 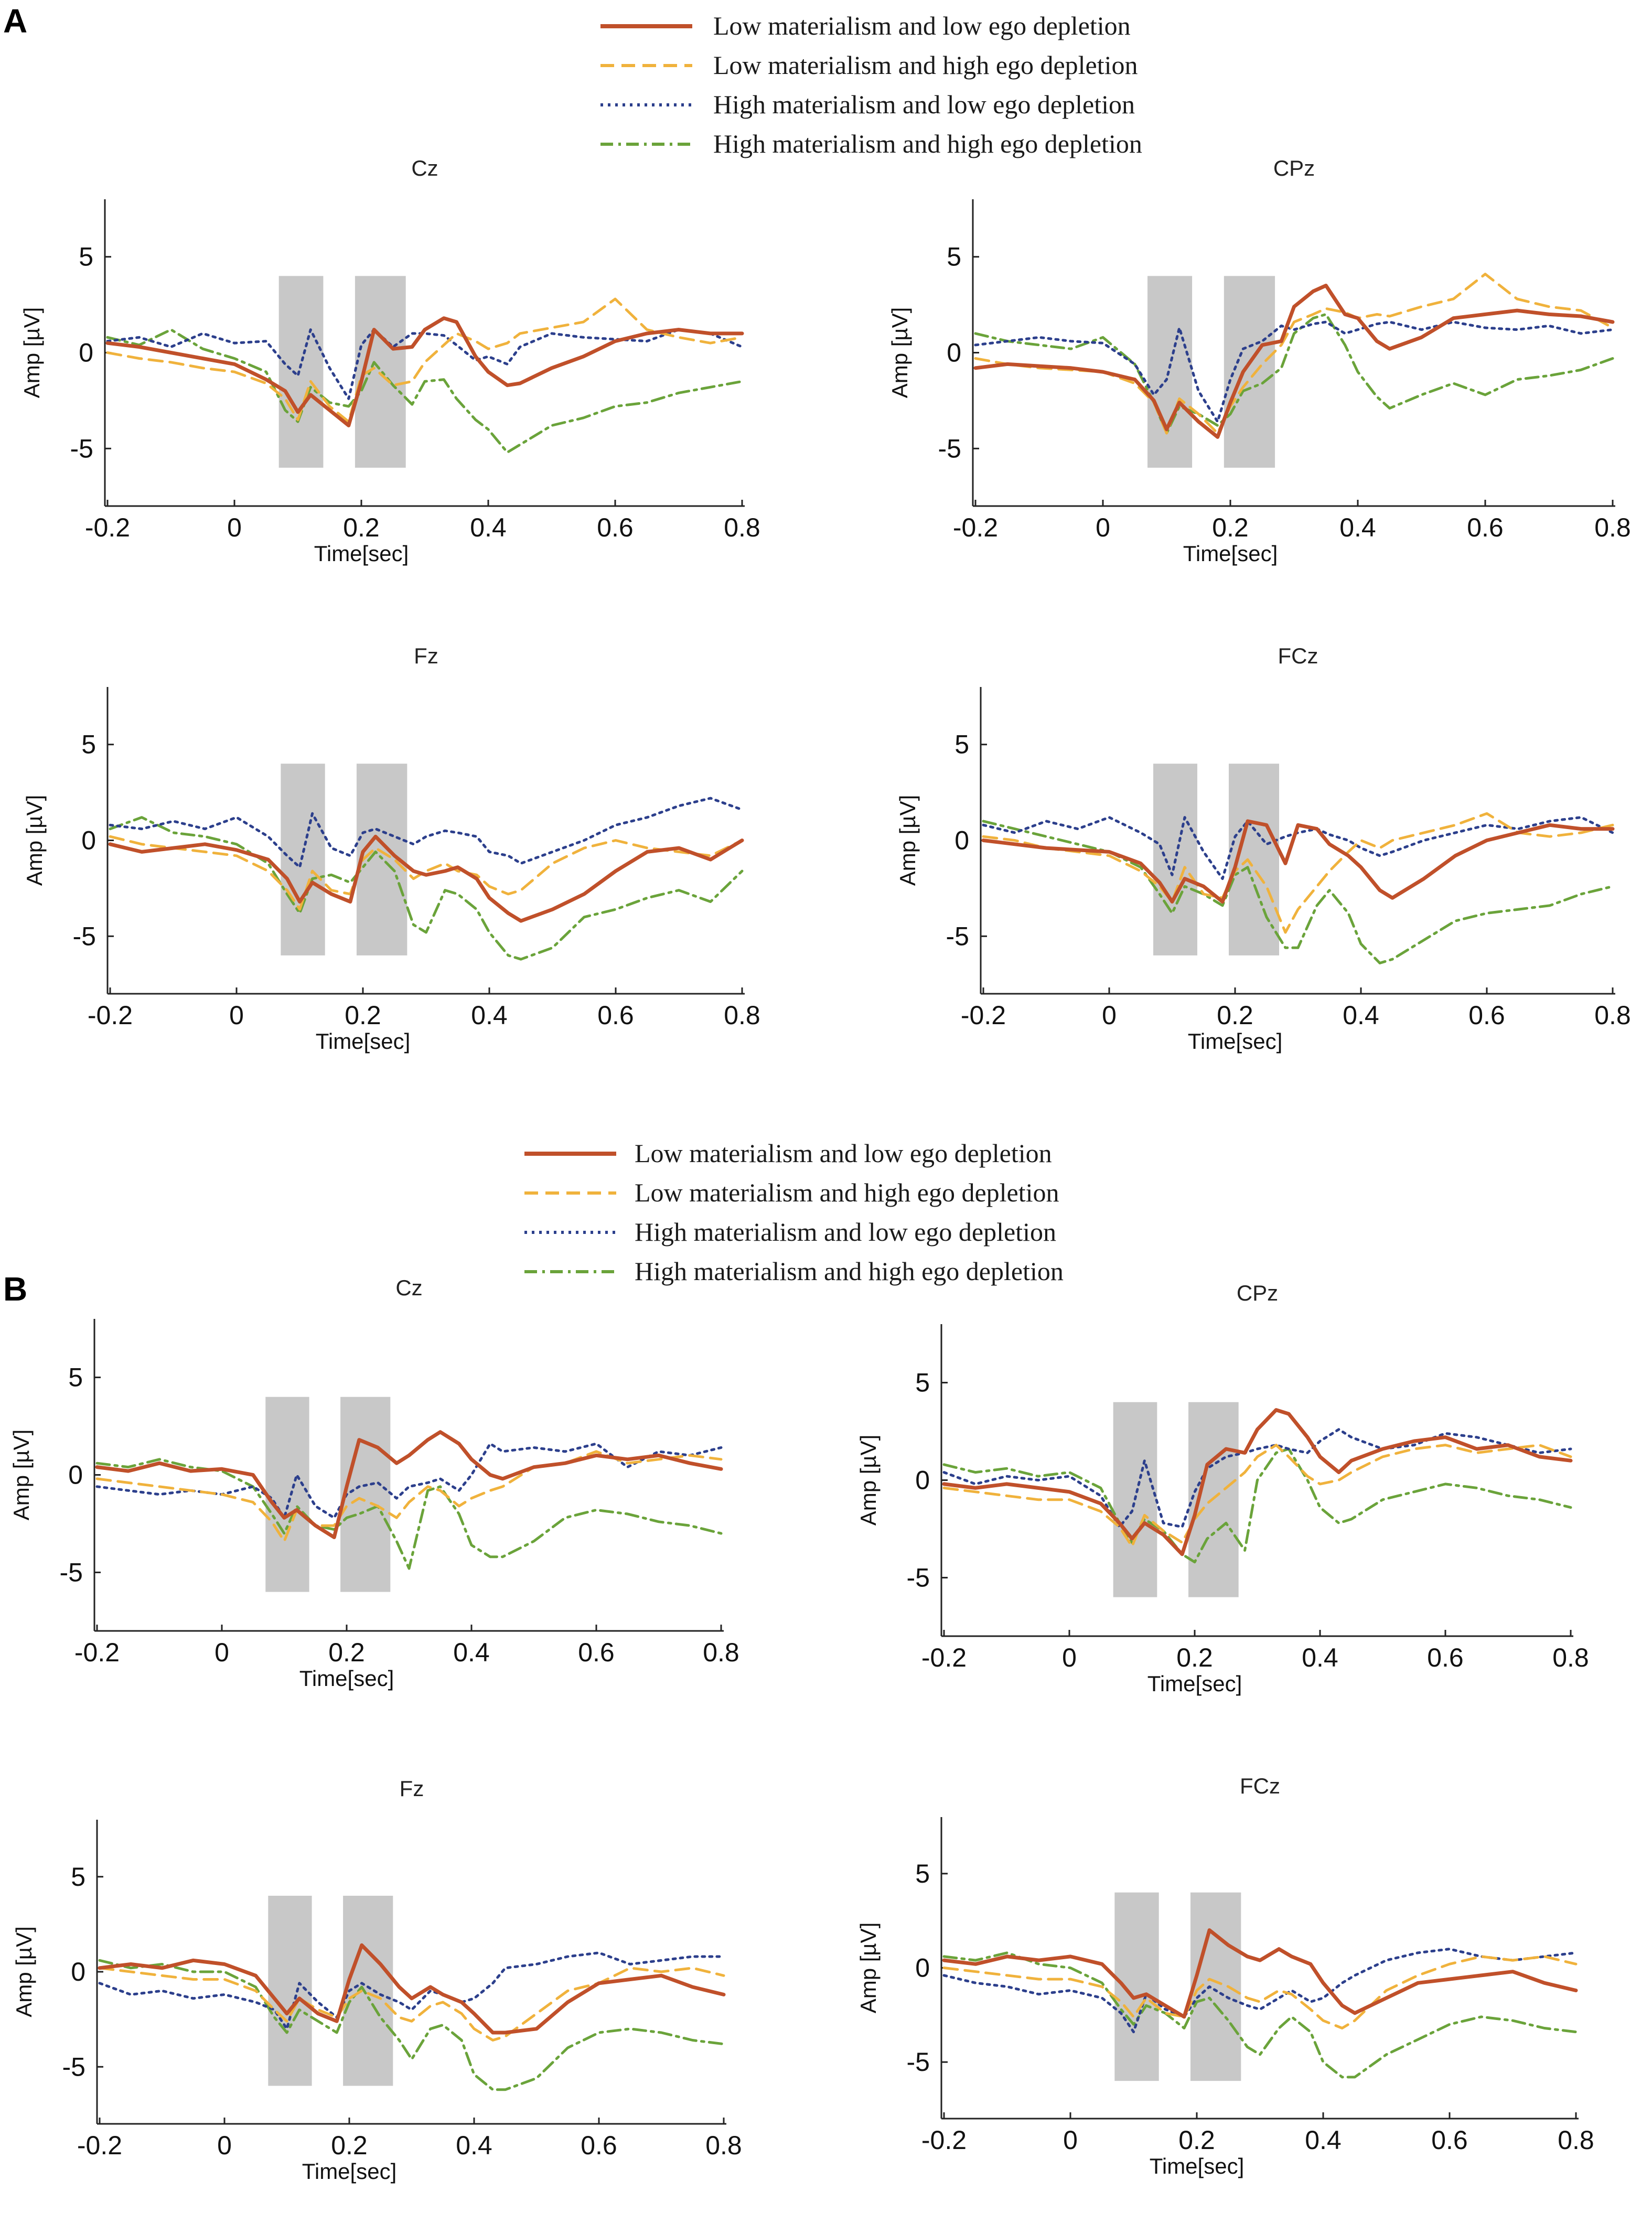 What do you see at coordinates (15, 21) in the screenshot?
I see `panel-label-a: A` at bounding box center [15, 21].